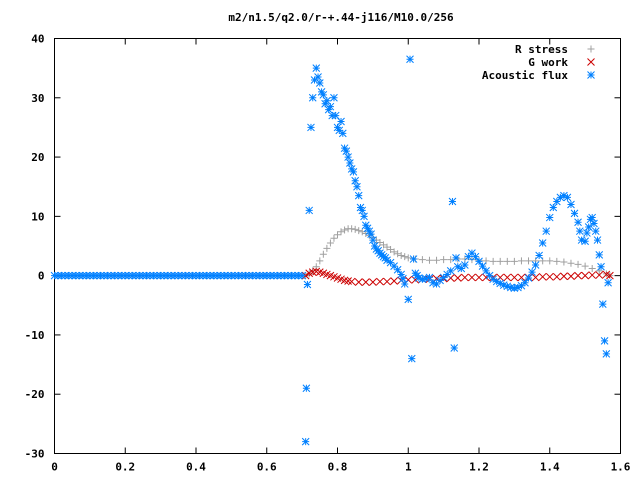  I want to click on x-tick-label: 0.8, so click(338, 467).